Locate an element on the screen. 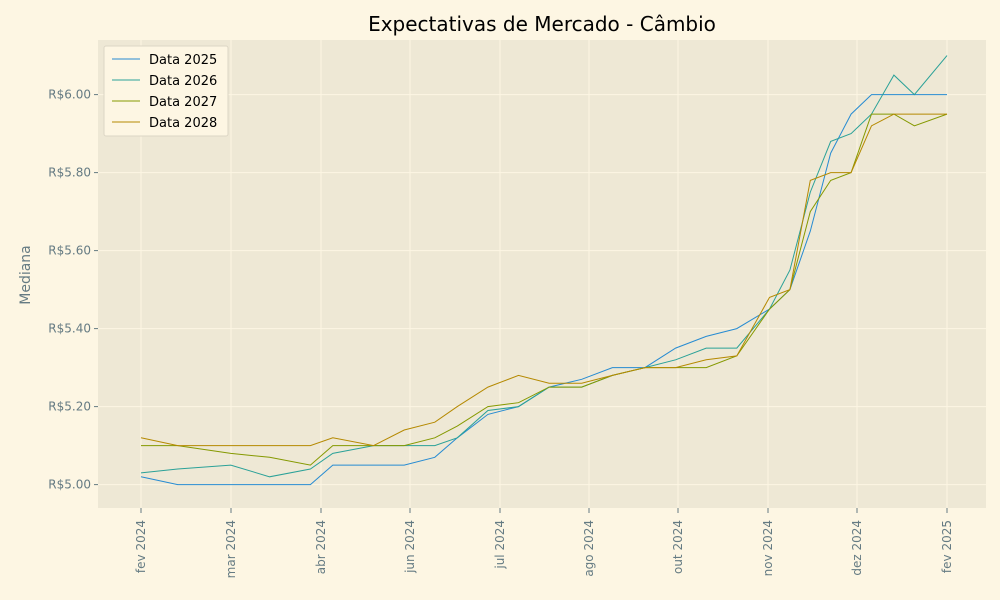 Image resolution: width=1000 pixels, height=600 pixels. x-tick-label: jun 2024 is located at coordinates (410, 547).